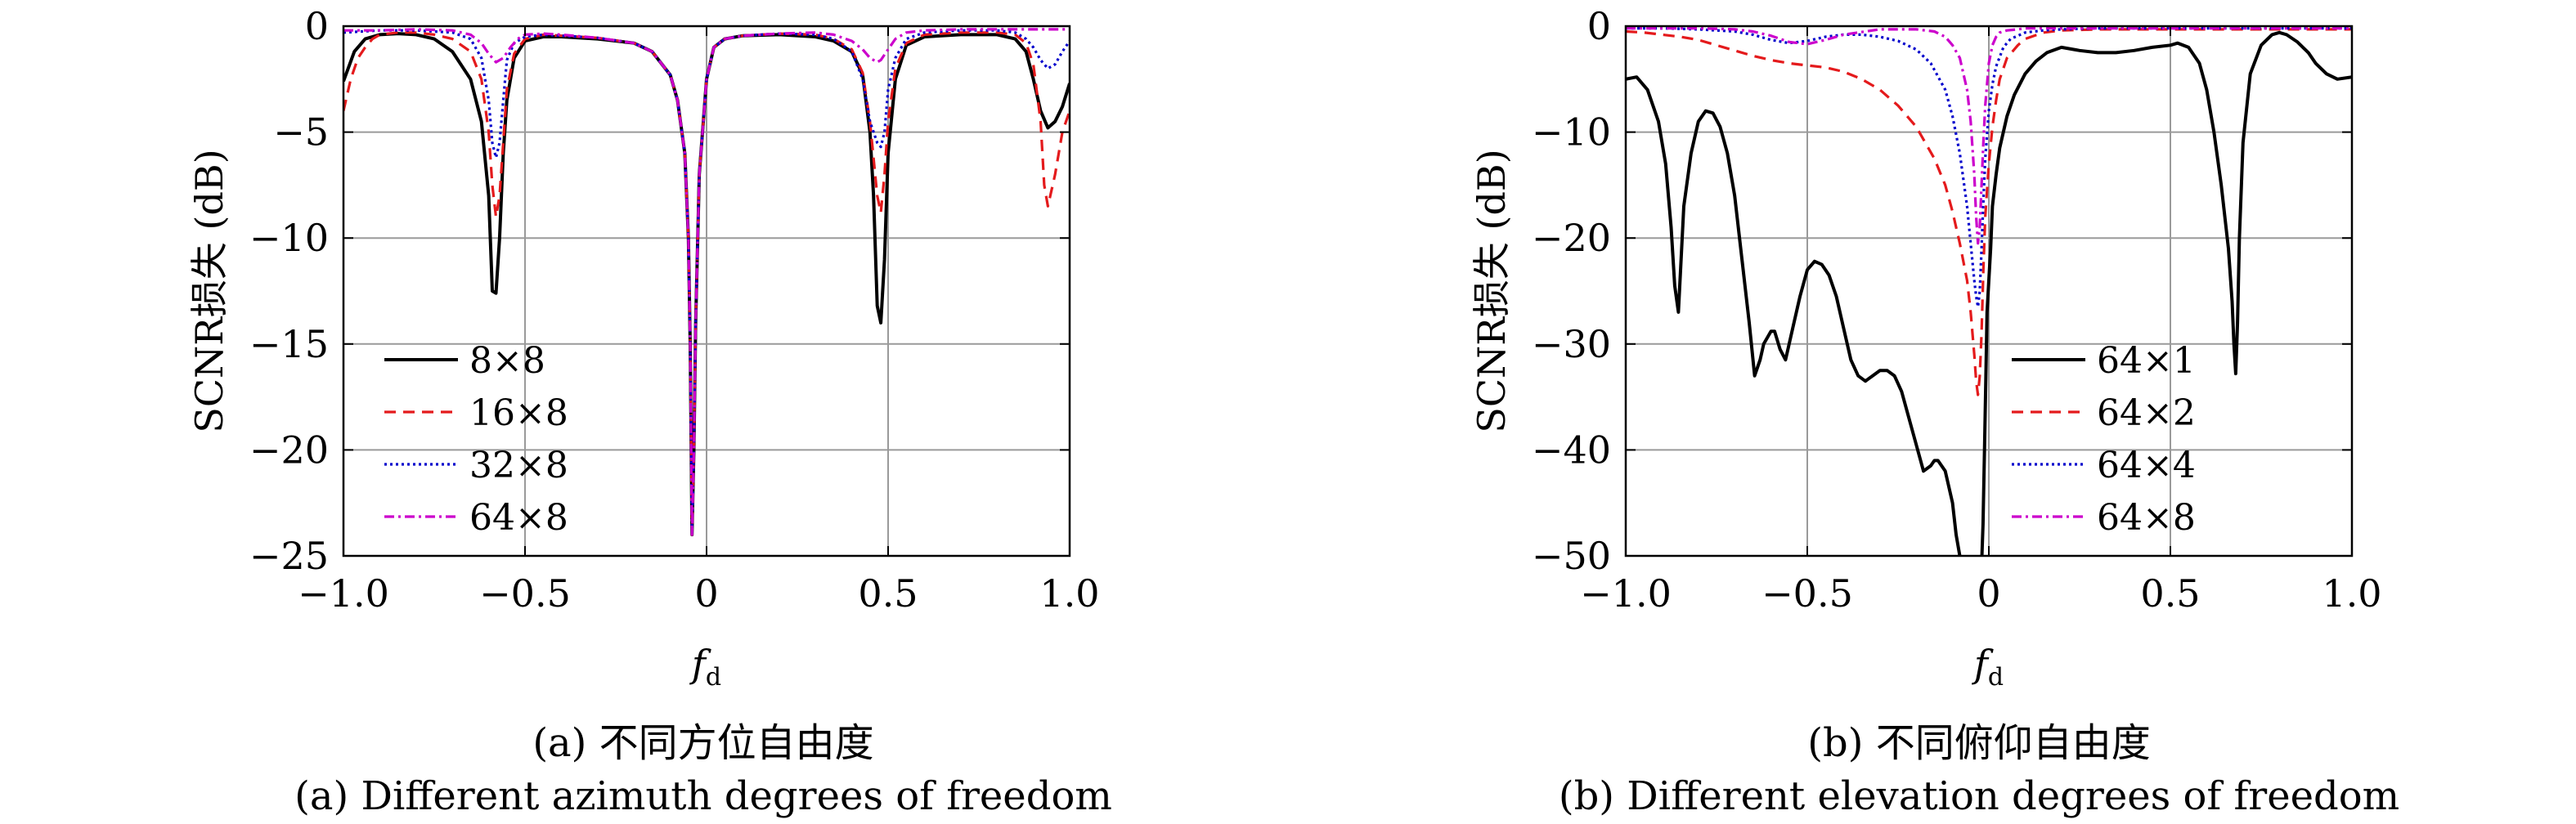  Describe the element at coordinates (476, 439) in the screenshot. I see `legend: 8×8 16×8 32×8 64×8` at that location.